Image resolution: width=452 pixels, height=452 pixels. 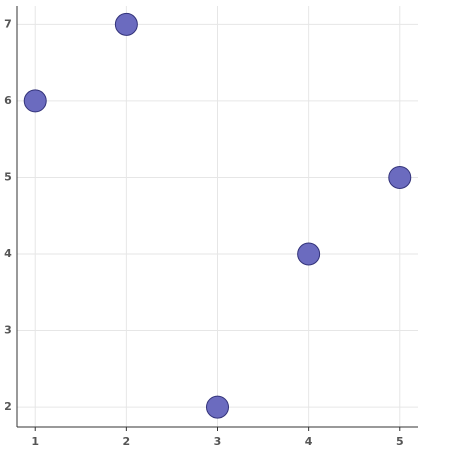 What do you see at coordinates (35, 441) in the screenshot?
I see `x-tick-label: 1` at bounding box center [35, 441].